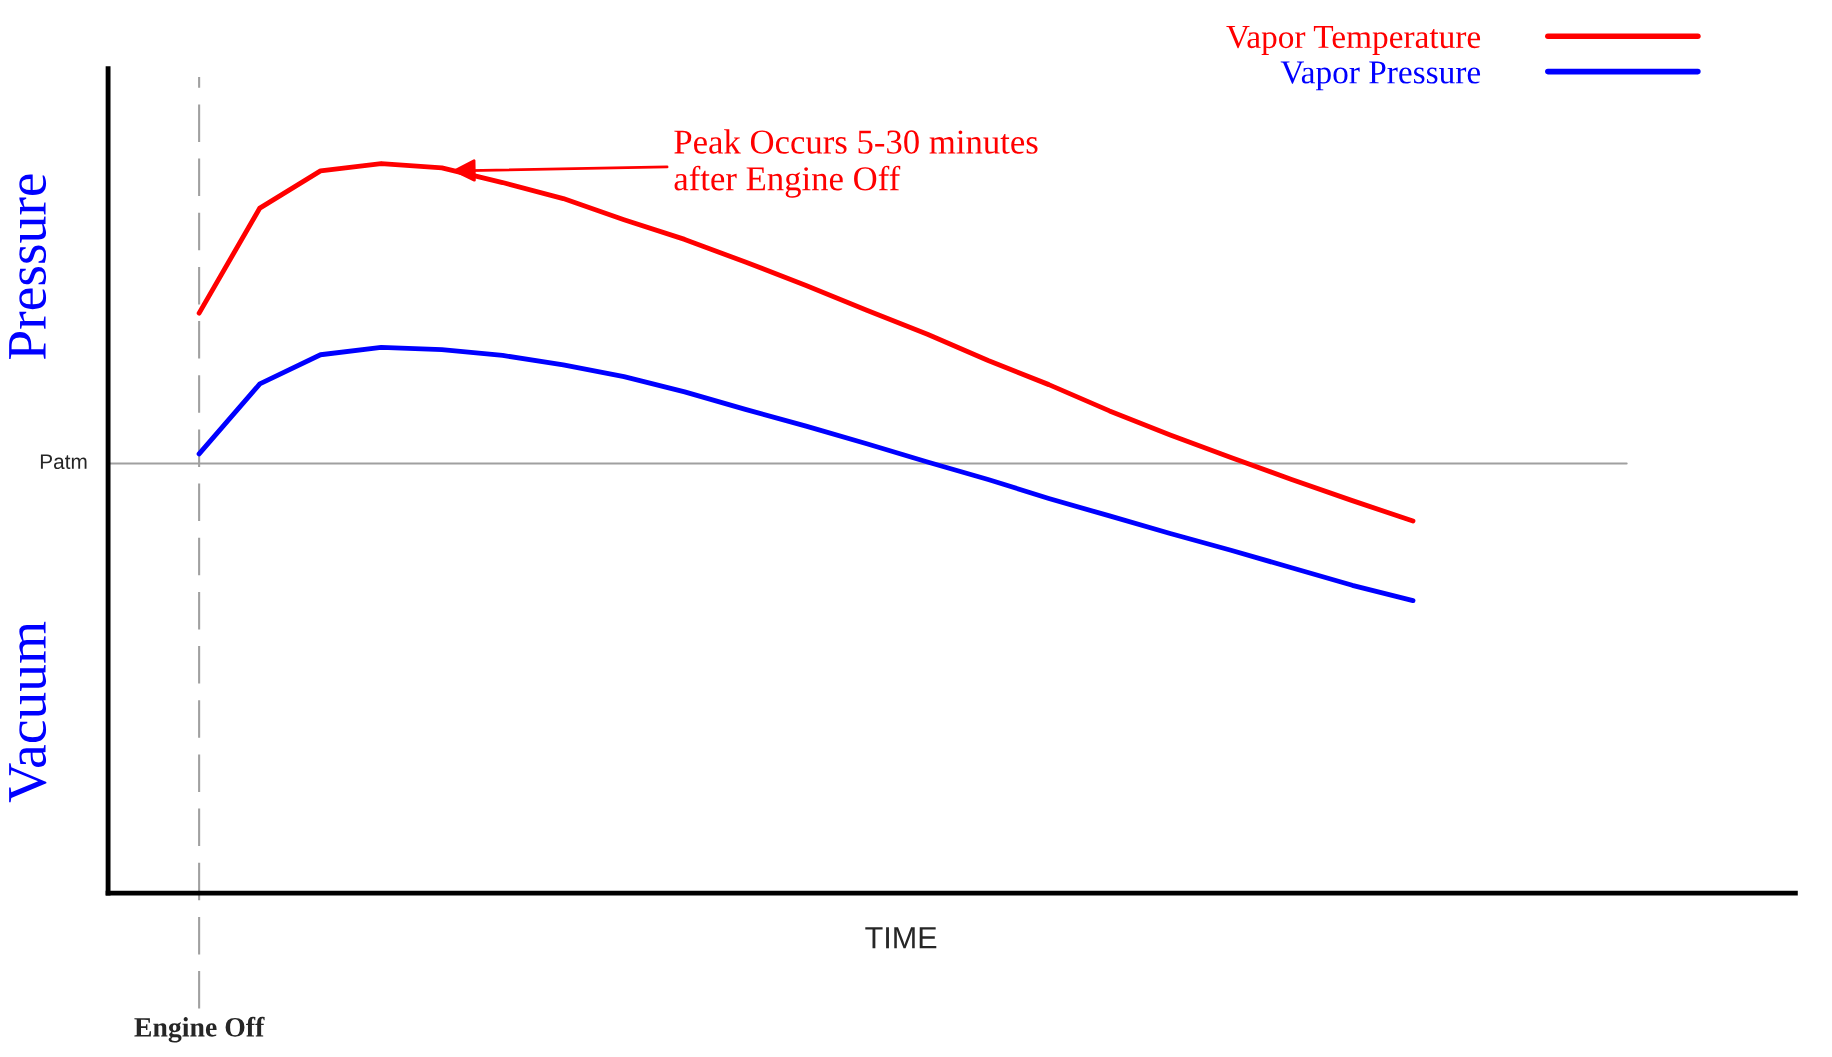  What do you see at coordinates (28, 267) in the screenshot?
I see `text: Pressure` at bounding box center [28, 267].